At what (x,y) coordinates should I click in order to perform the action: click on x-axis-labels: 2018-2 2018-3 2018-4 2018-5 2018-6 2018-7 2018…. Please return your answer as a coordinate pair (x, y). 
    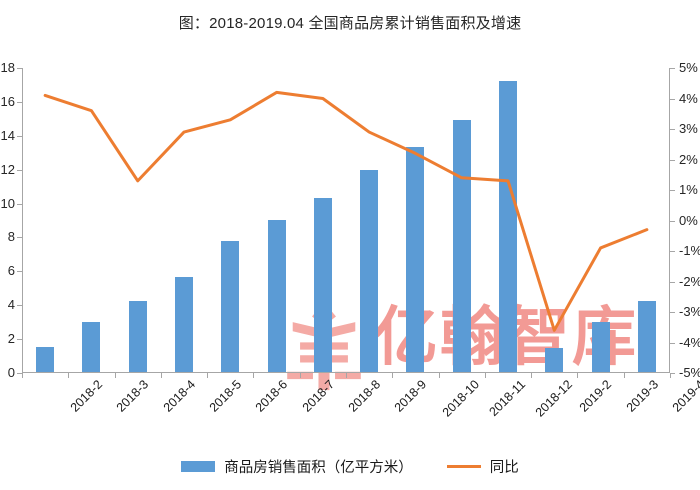
    Looking at the image, I should click on (361, 412).